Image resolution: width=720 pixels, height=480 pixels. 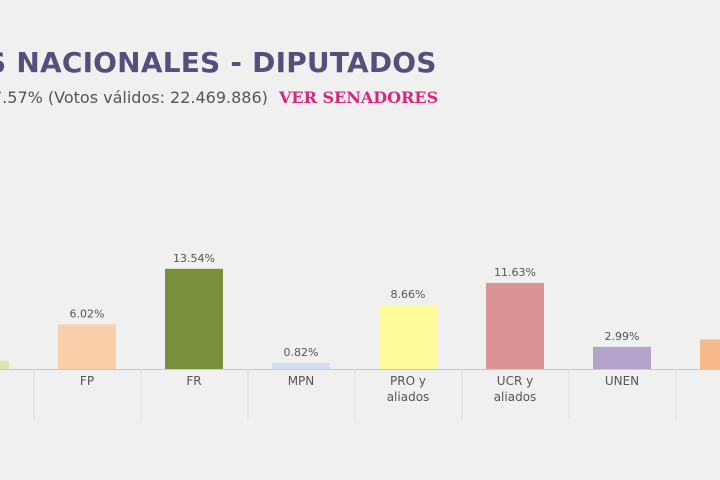 I want to click on data-label: 8.66%, so click(x=408, y=294).